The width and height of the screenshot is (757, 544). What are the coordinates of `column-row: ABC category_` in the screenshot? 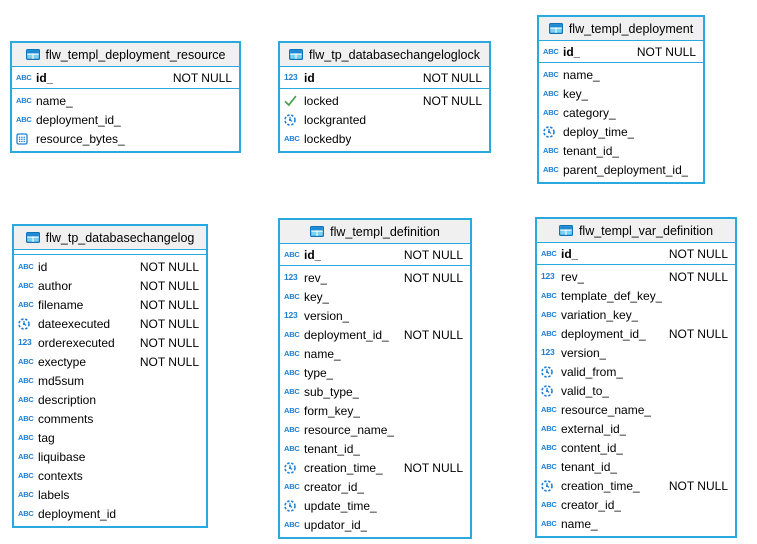 It's located at (621, 112).